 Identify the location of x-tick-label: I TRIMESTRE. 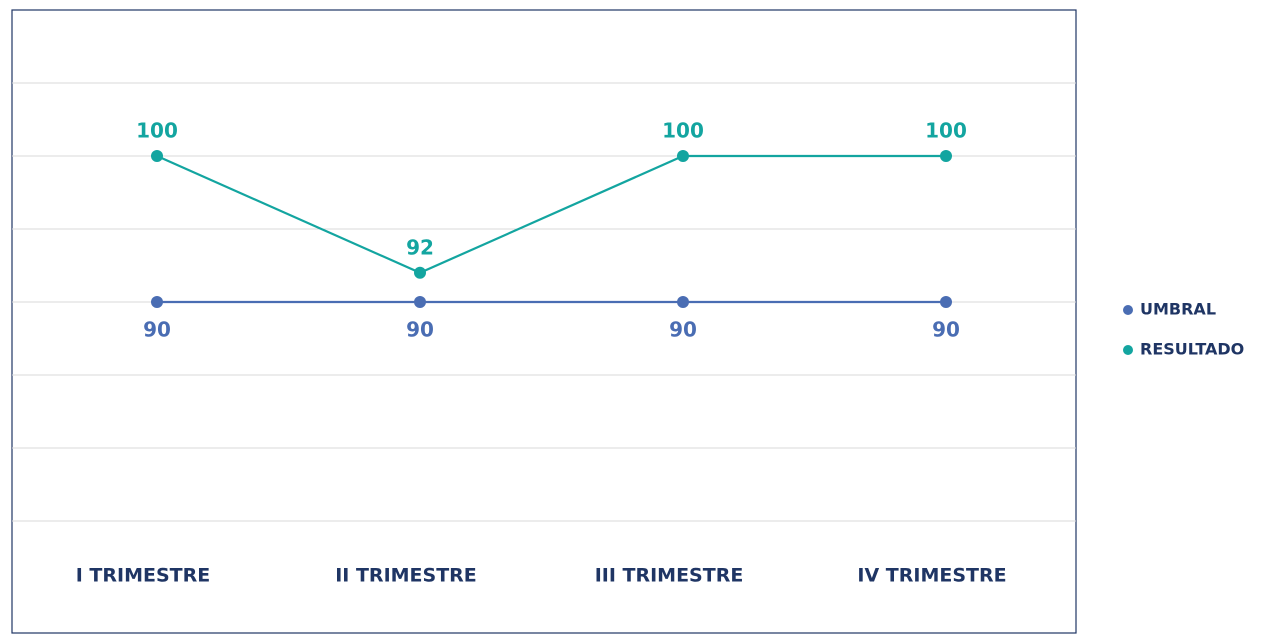
(143, 576).